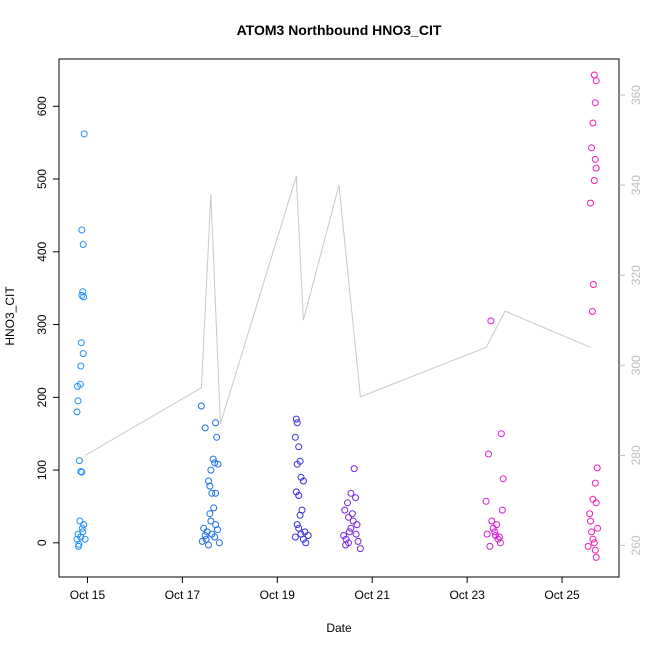 This screenshot has height=650, width=650. I want to click on x-tick-label: Oct 19, so click(278, 595).